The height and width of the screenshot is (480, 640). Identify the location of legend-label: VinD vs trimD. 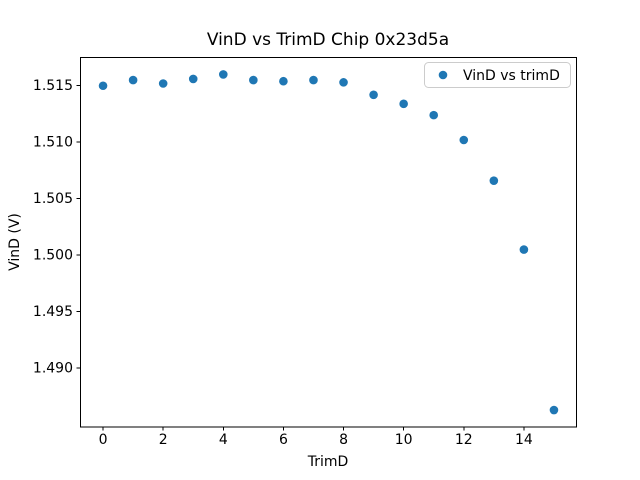
(511, 76).